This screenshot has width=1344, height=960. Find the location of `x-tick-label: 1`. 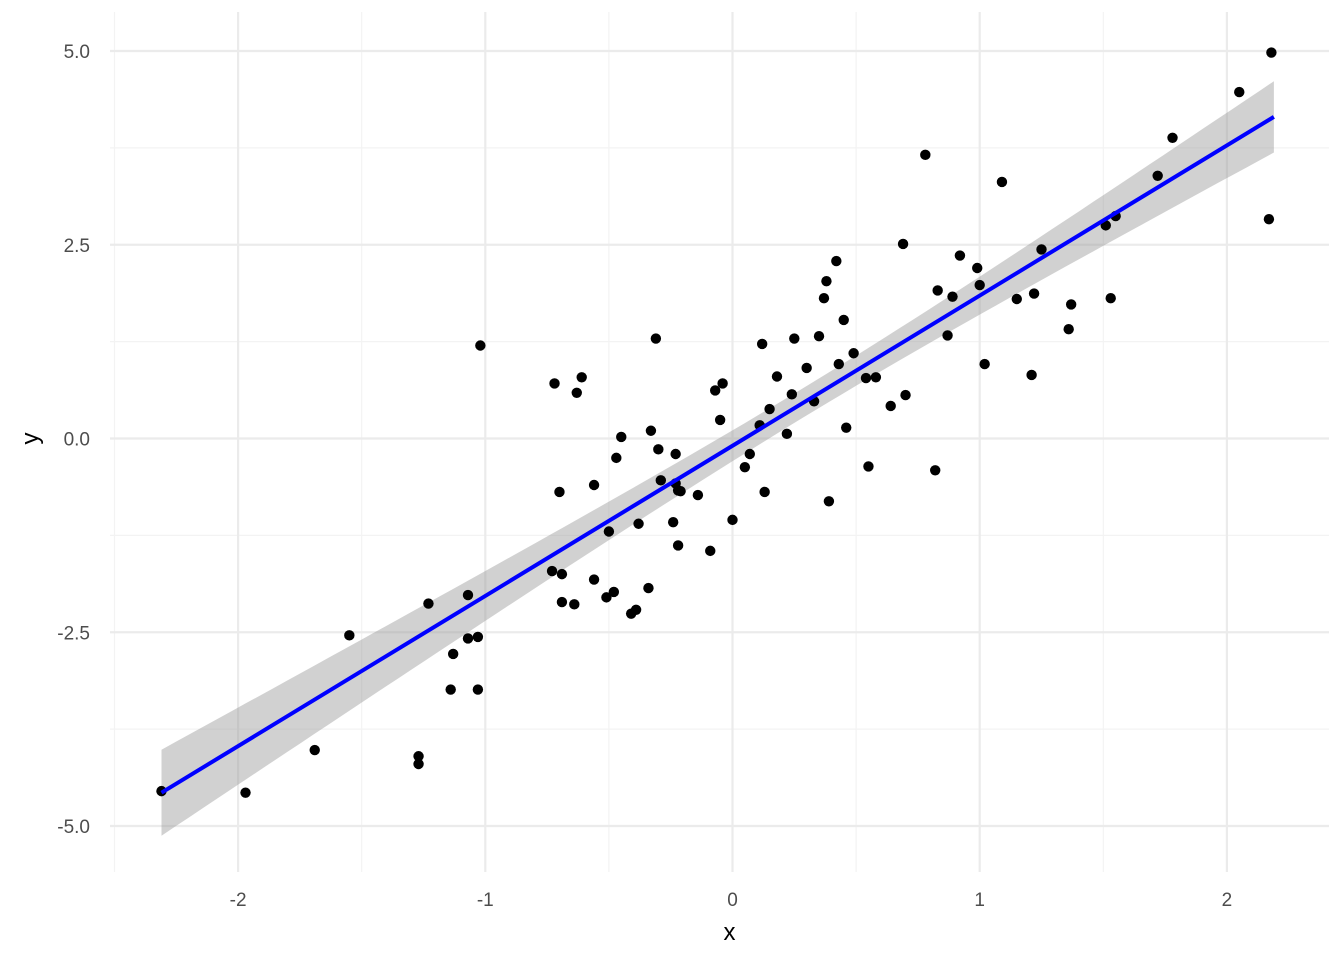

x-tick-label: 1 is located at coordinates (979, 900).